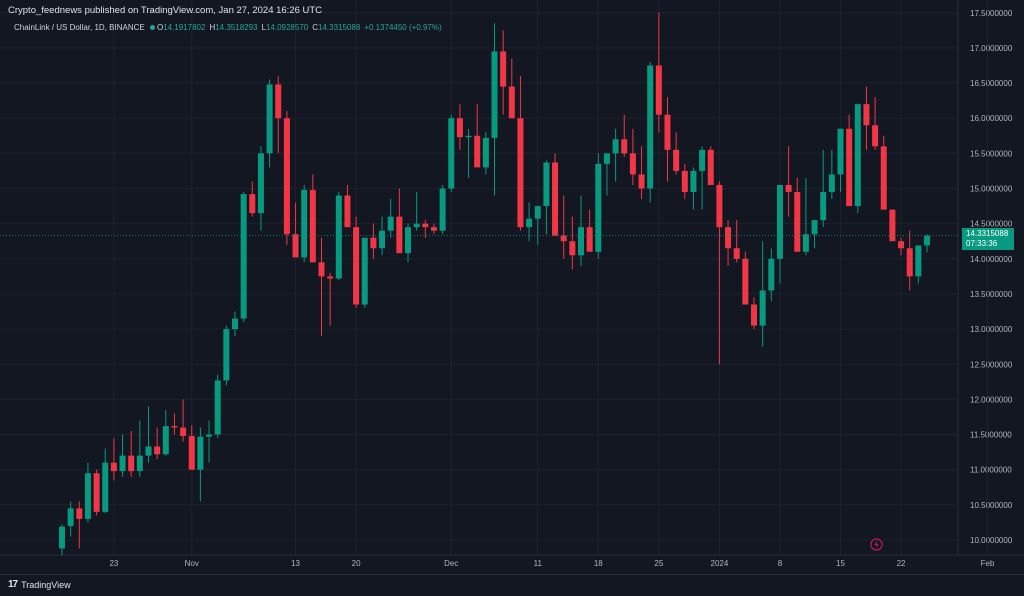  What do you see at coordinates (876, 544) in the screenshot?
I see `flash-icon` at bounding box center [876, 544].